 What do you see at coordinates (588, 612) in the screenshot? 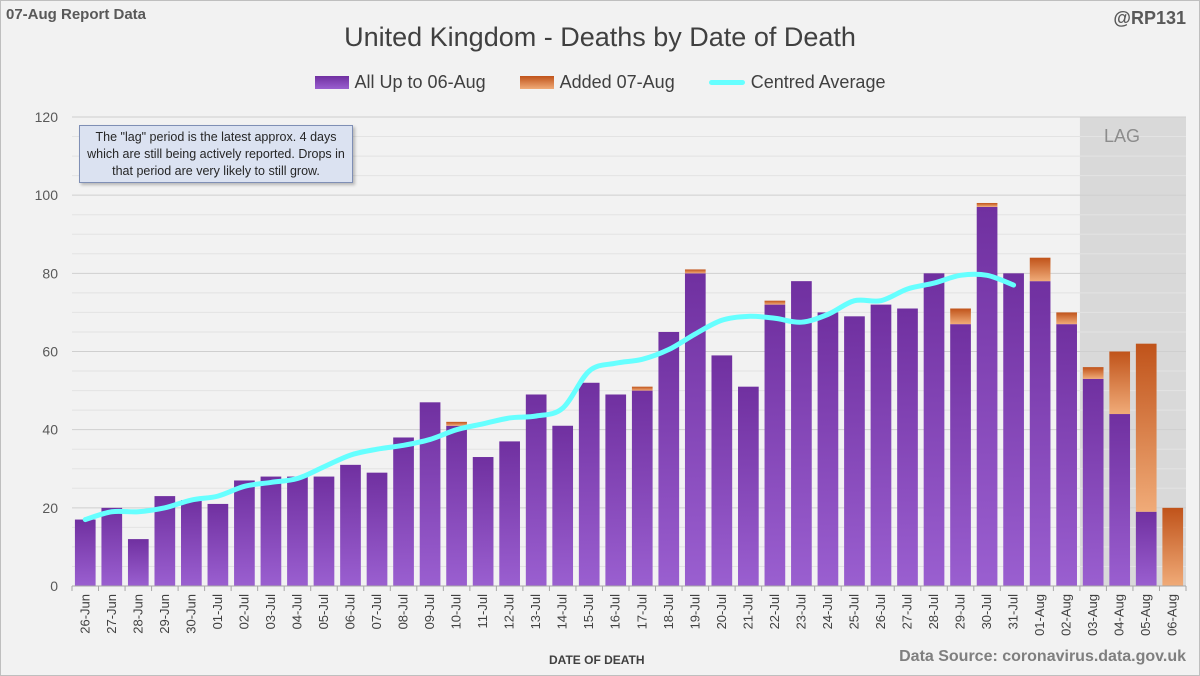
I see `x-tick-label: 15-Jul` at bounding box center [588, 612].